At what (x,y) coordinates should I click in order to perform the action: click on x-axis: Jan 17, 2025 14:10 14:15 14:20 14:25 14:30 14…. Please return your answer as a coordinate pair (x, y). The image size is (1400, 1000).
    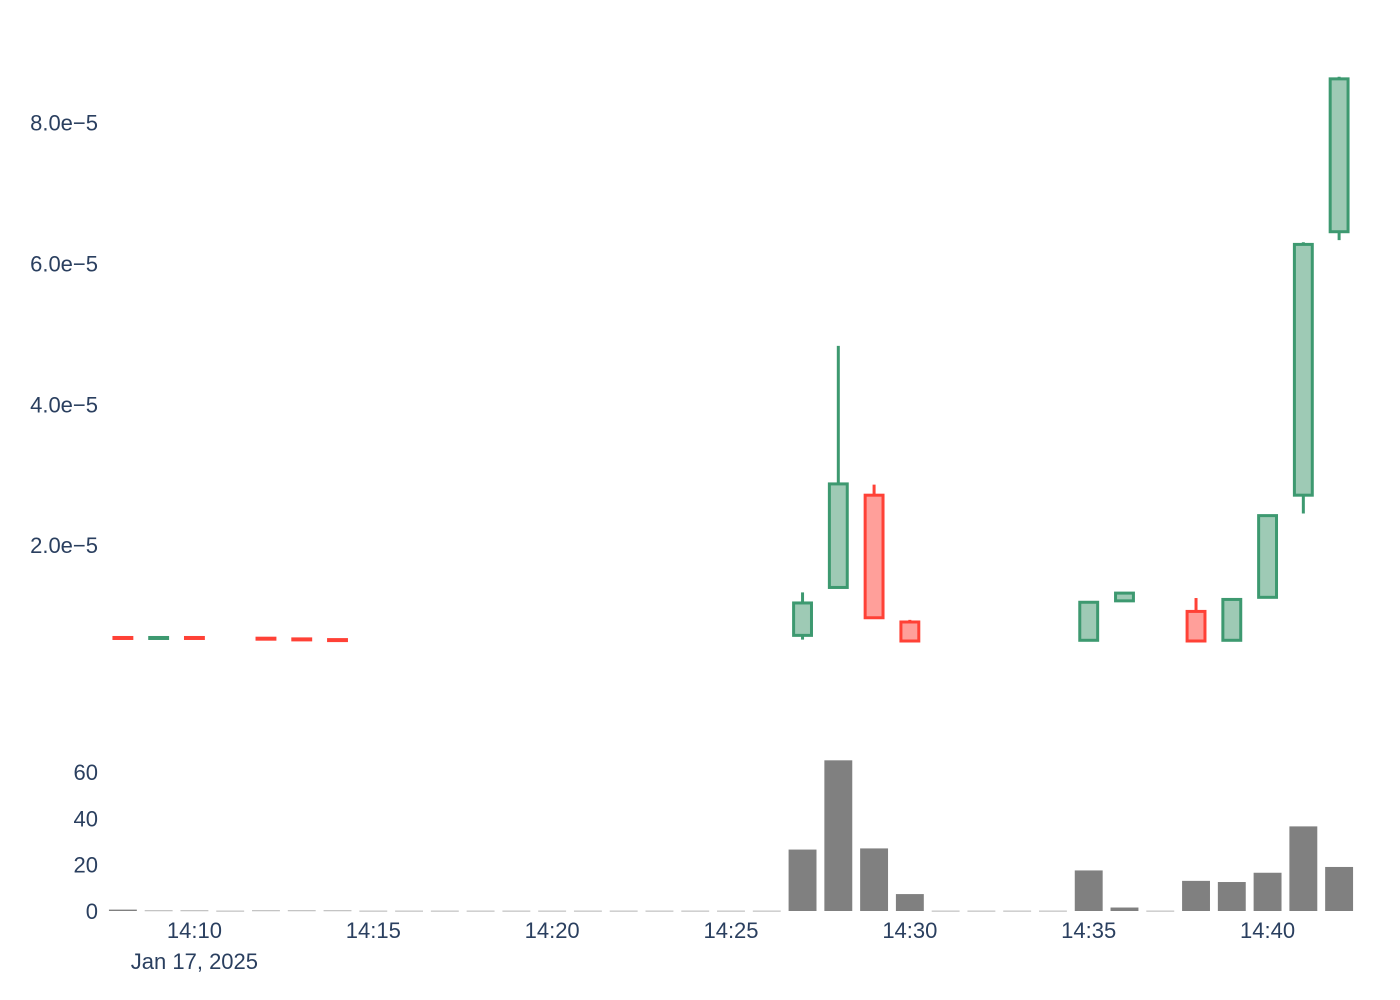
    Looking at the image, I should click on (713, 946).